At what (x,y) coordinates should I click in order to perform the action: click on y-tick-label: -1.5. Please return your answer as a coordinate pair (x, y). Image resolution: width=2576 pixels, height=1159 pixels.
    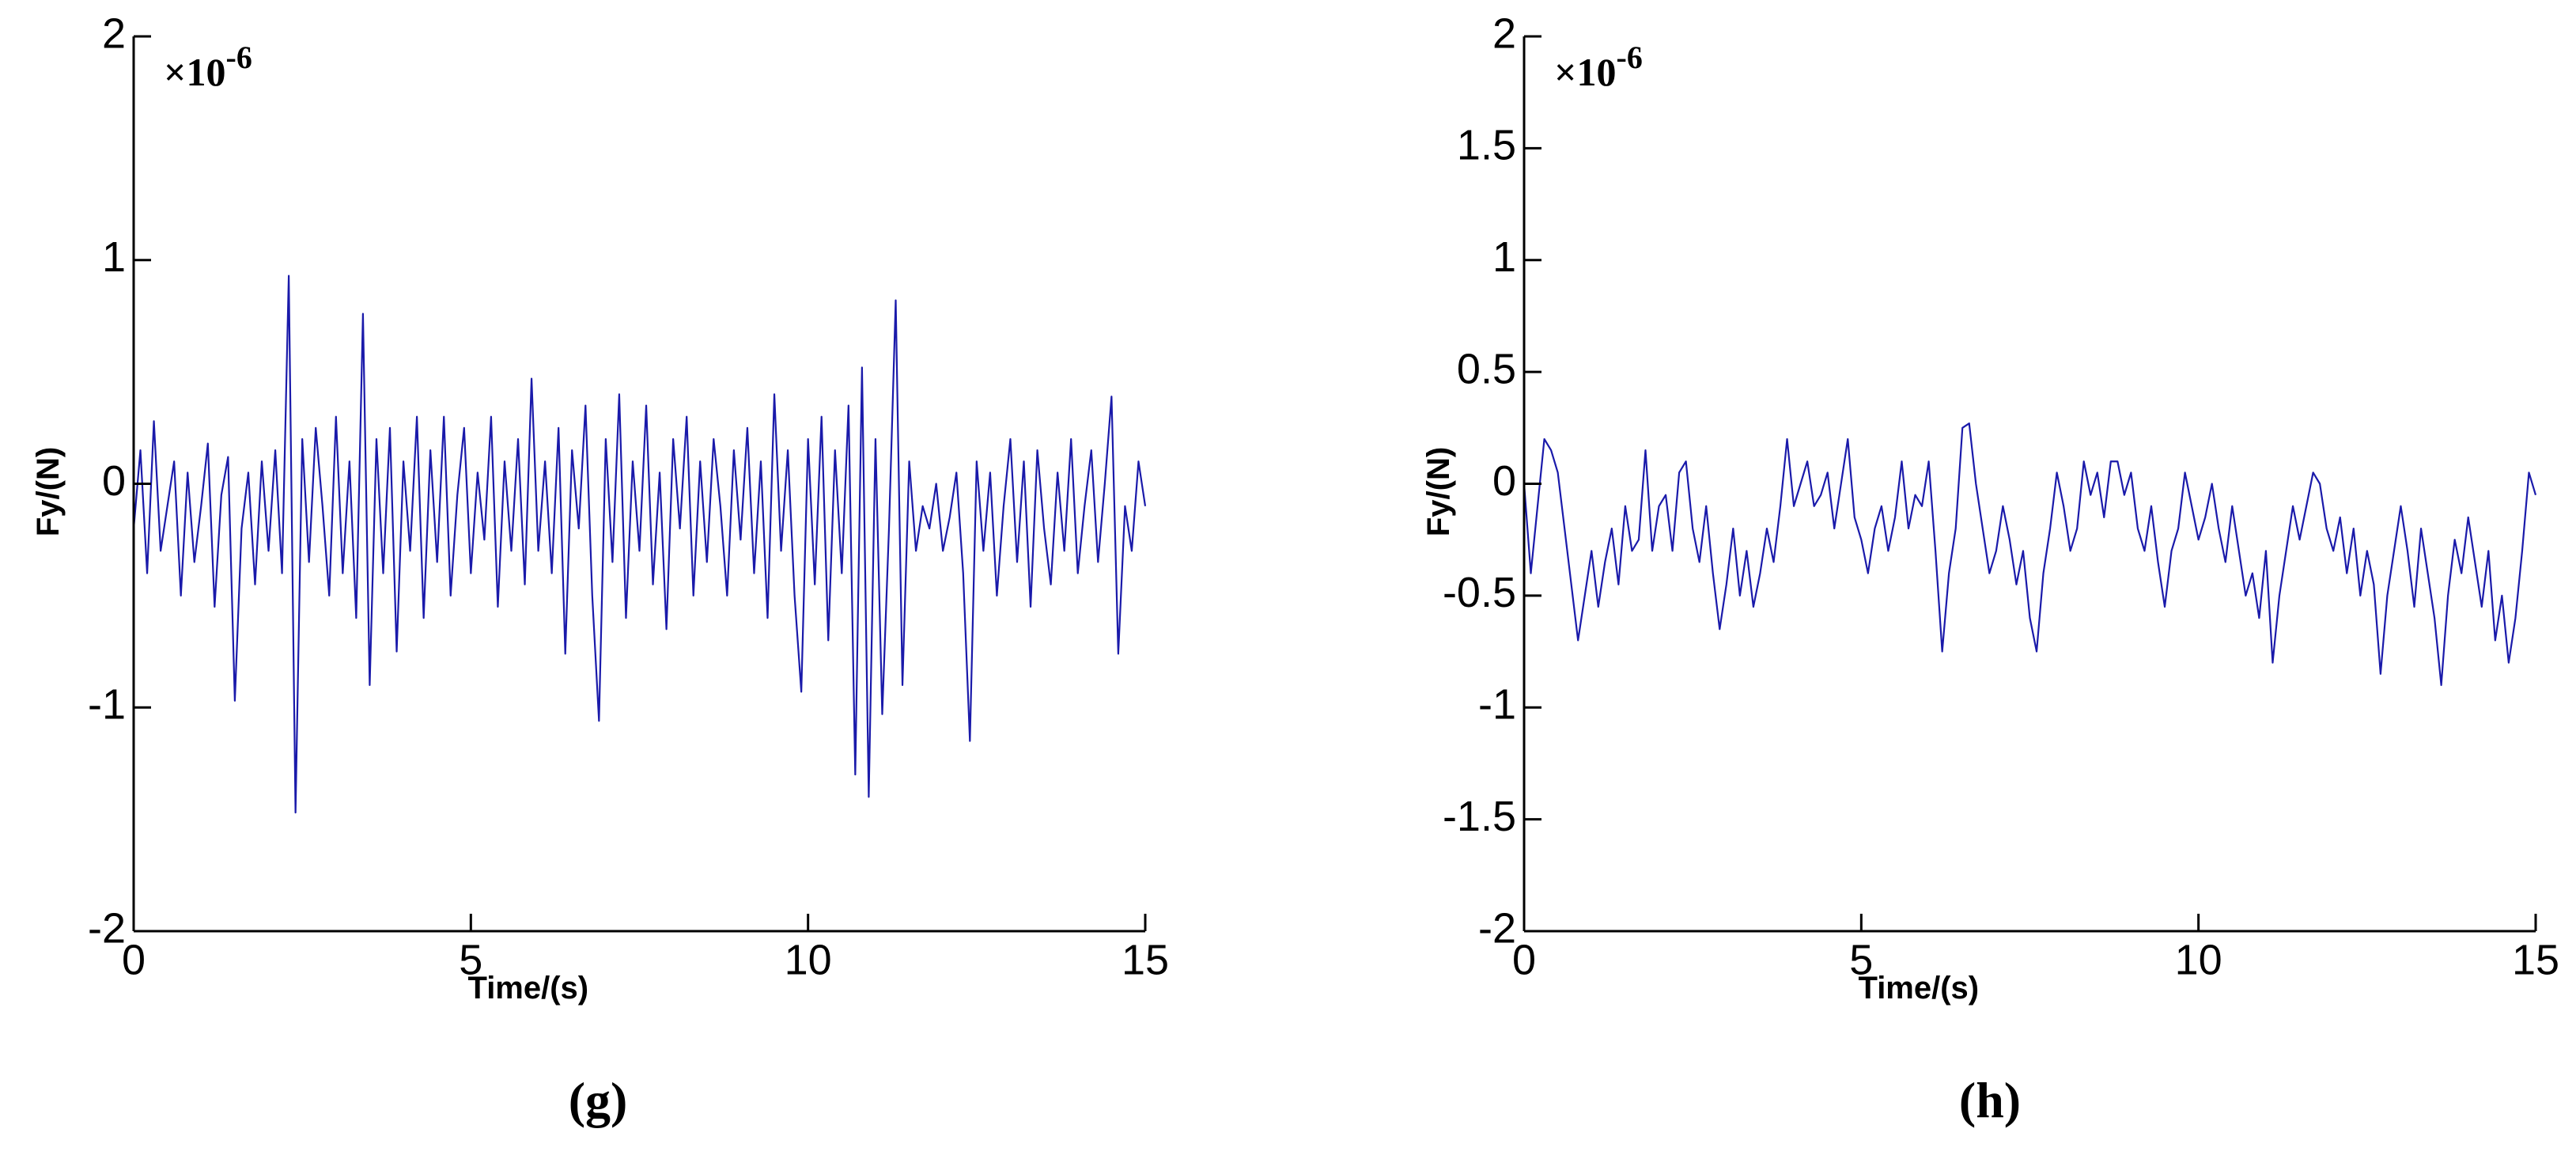
    Looking at the image, I should click on (1480, 817).